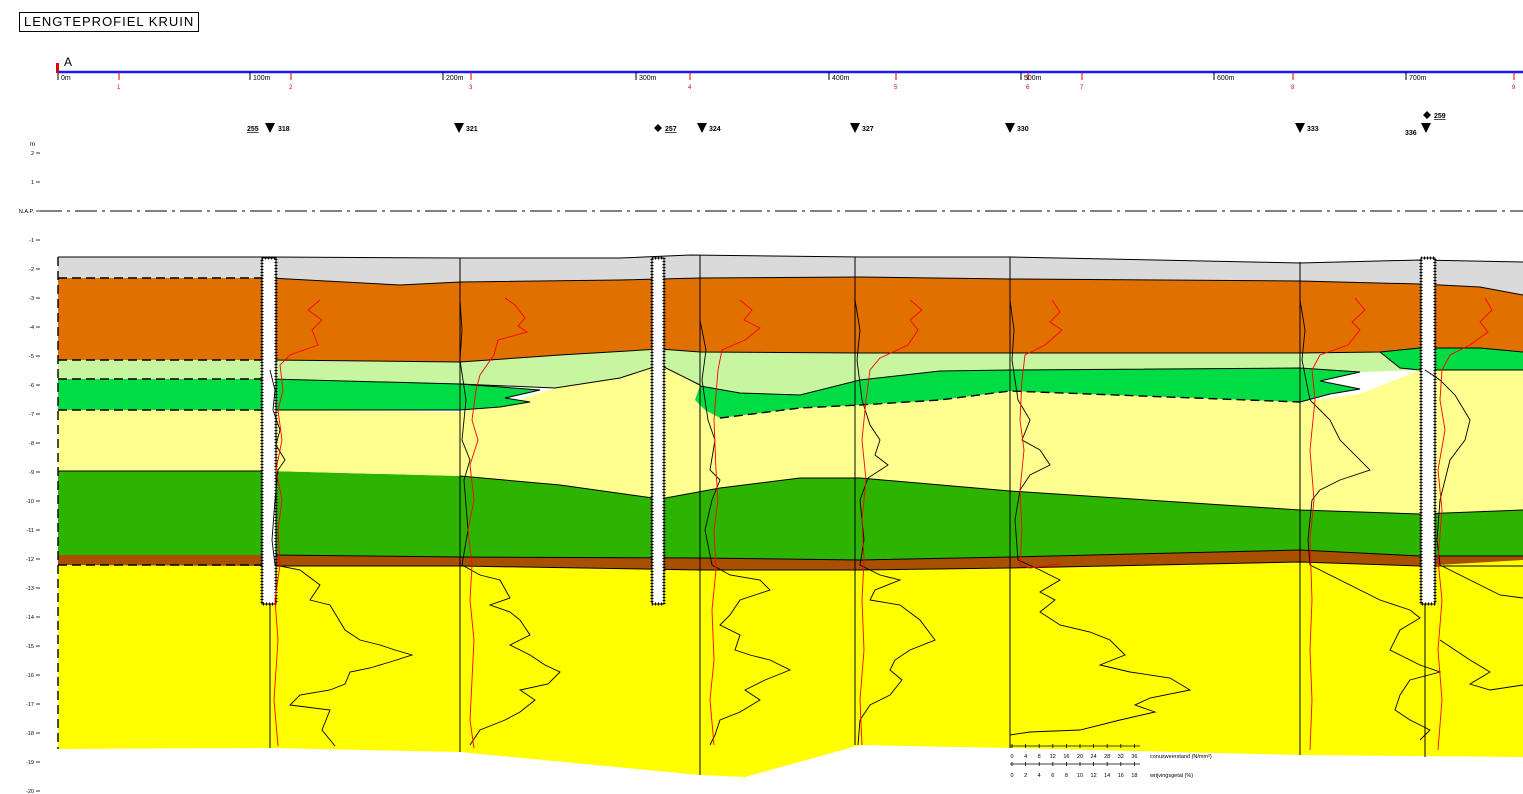  What do you see at coordinates (455, 78) in the screenshot?
I see `chainage-label: 200m` at bounding box center [455, 78].